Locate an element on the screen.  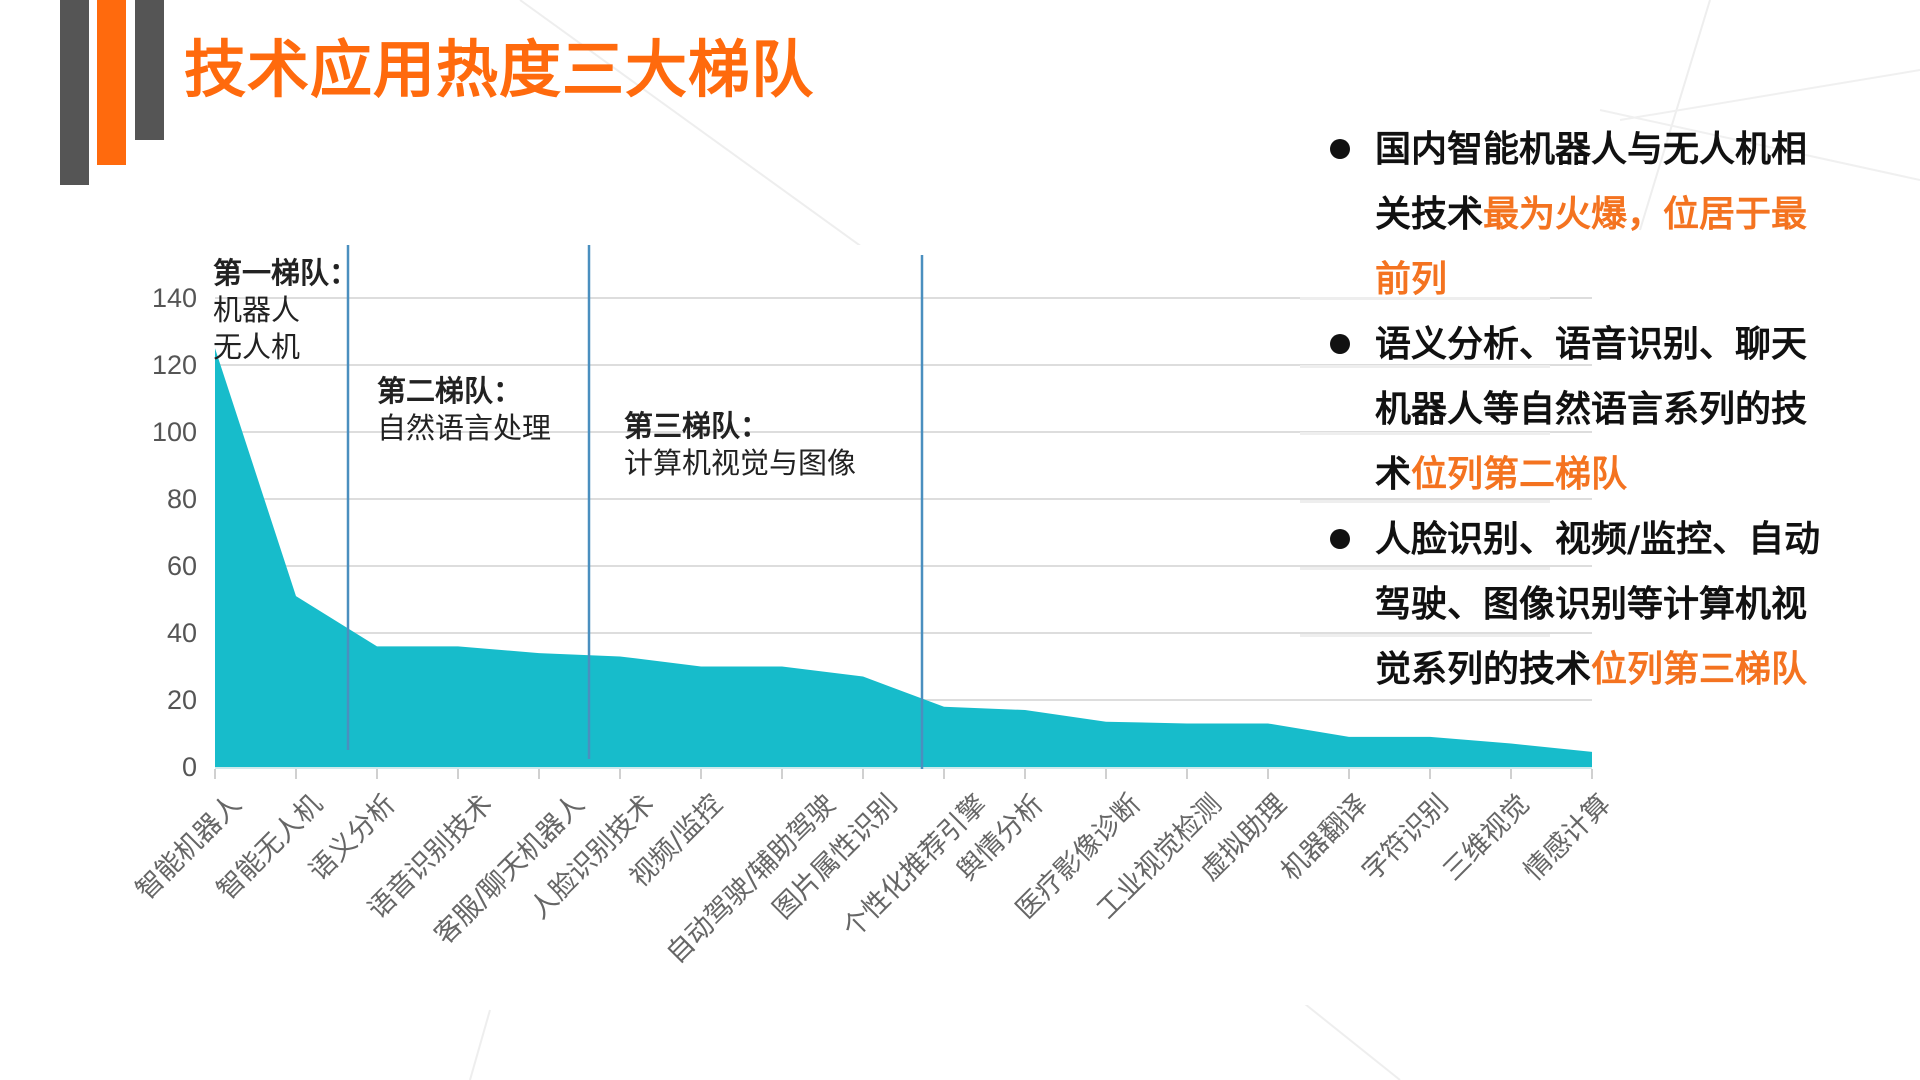
bullet-1-line-2: 关技术最为火爆，位居于最 is located at coordinates (1620, 214).